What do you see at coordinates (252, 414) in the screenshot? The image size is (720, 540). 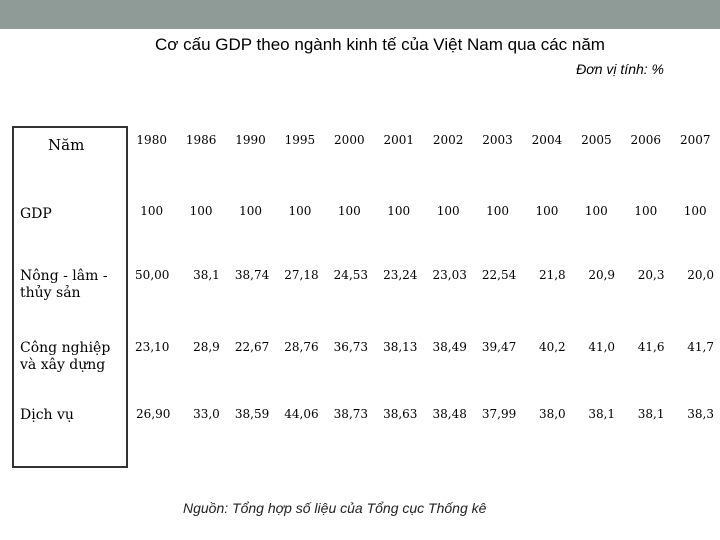 I see `table-cell: 38,59` at bounding box center [252, 414].